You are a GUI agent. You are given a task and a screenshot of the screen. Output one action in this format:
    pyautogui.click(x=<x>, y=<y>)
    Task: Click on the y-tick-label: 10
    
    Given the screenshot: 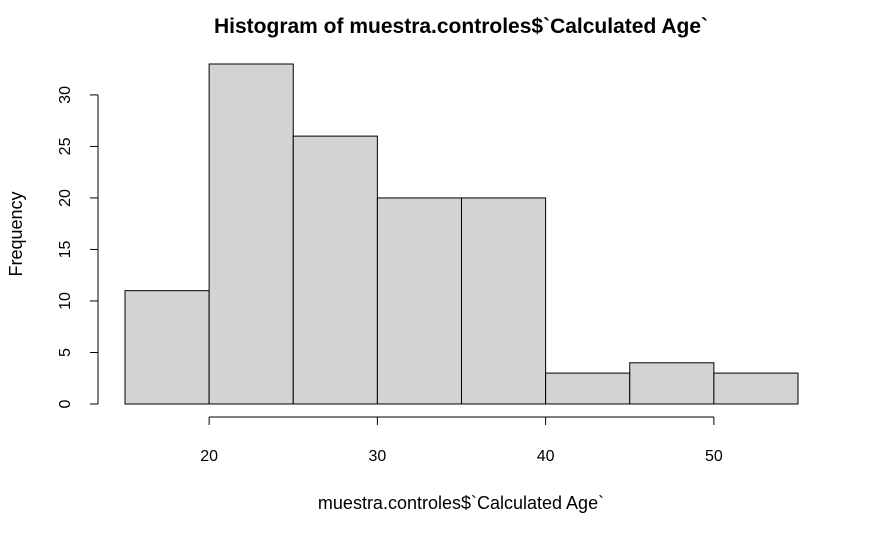 What is the action you would take?
    pyautogui.click(x=65, y=301)
    